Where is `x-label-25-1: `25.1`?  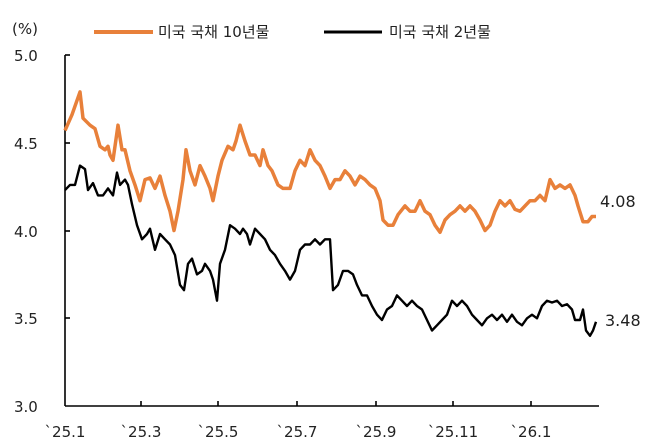
x-label-25-1: `25.1 is located at coordinates (65, 432).